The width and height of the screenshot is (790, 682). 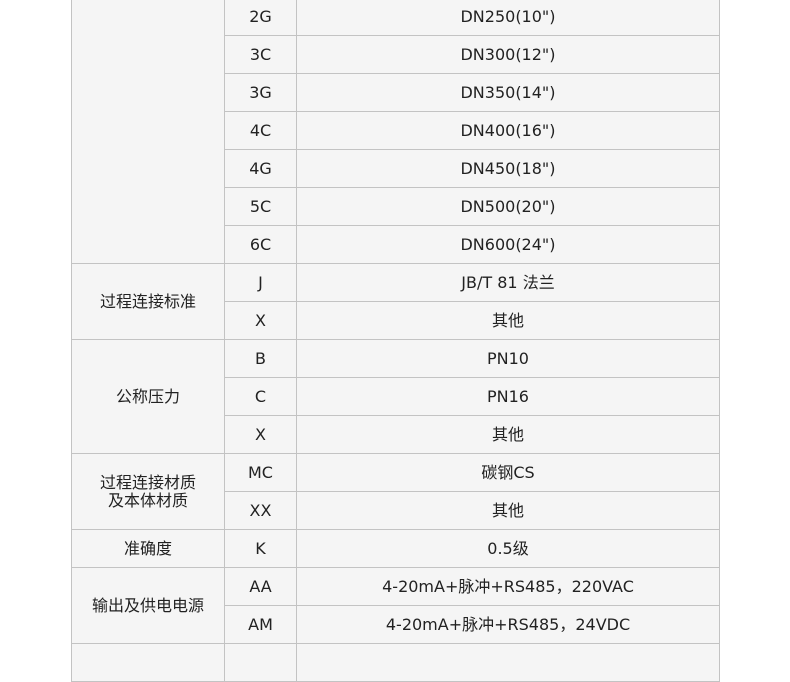 I want to click on code-cell: C, so click(x=260, y=396).